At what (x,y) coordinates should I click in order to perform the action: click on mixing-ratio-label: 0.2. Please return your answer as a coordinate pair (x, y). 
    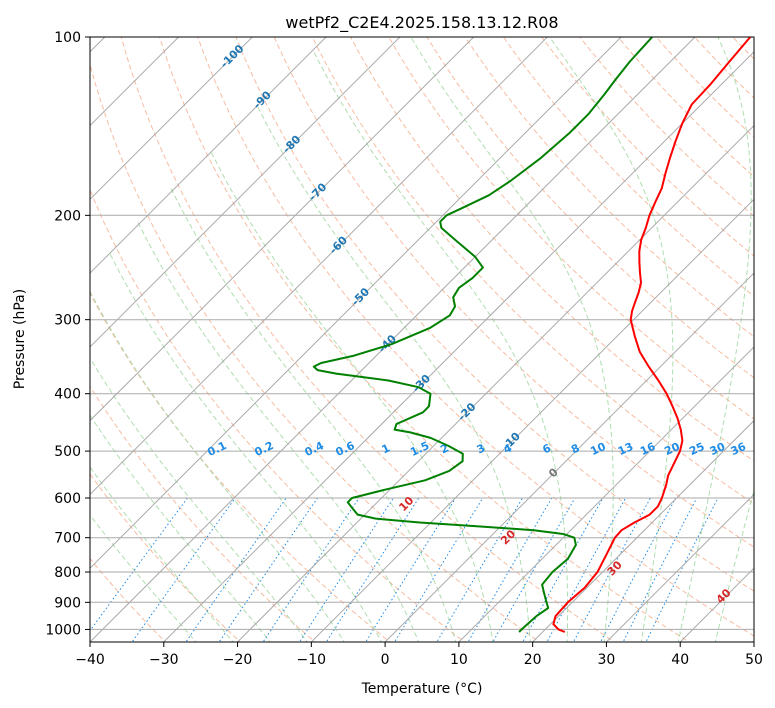
    Looking at the image, I should click on (264, 449).